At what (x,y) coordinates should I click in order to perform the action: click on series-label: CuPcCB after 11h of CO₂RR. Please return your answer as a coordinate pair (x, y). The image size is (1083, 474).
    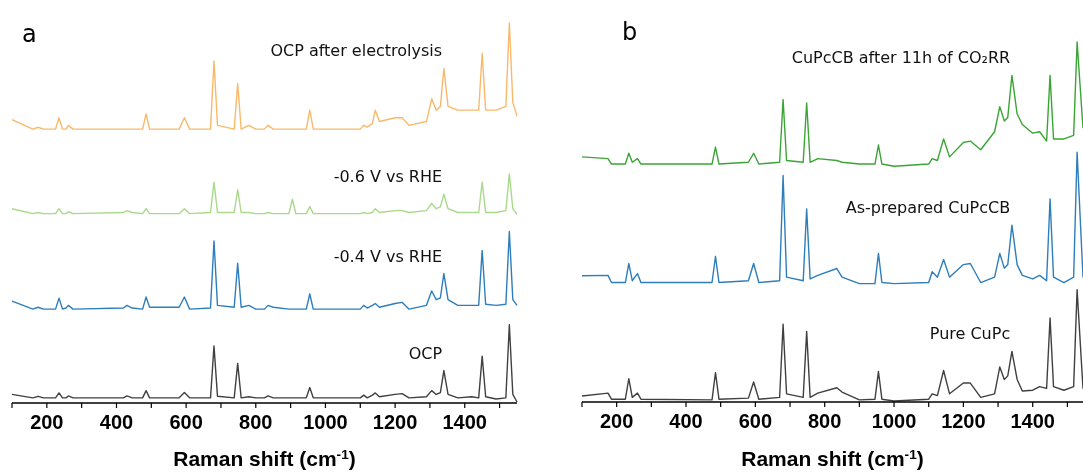
    Looking at the image, I should click on (901, 58).